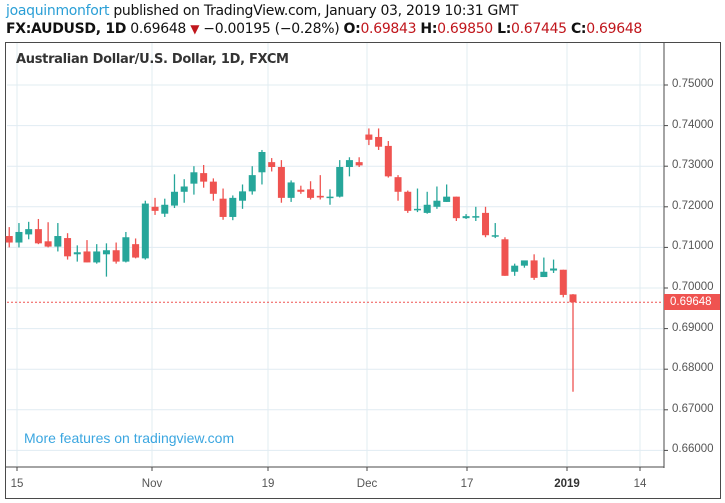 This screenshot has height=503, width=725. What do you see at coordinates (388, 29) in the screenshot?
I see `open-value: 0.69843` at bounding box center [388, 29].